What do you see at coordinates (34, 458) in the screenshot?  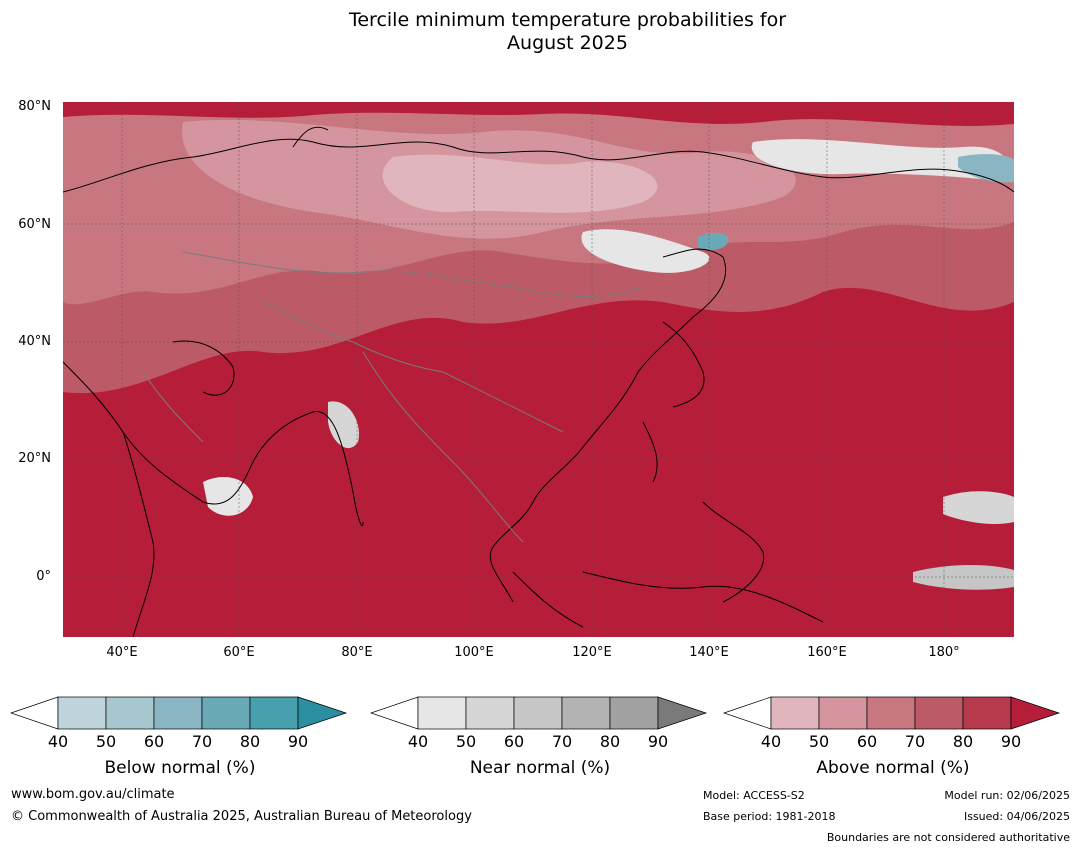 I see `lat-label-20n: 20°N` at bounding box center [34, 458].